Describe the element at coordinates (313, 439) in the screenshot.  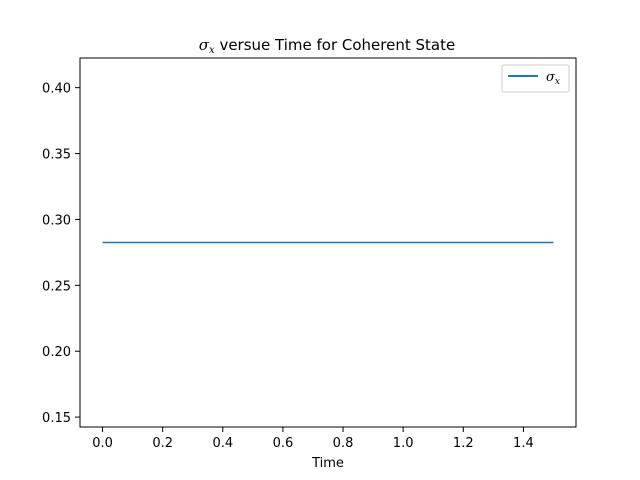
I see `x-axis: 0.0 0.2 0.4 0.6 0.8 1.0 1.2 1.4` at that location.